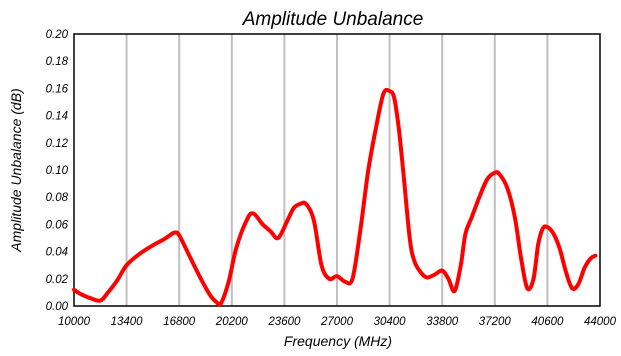 This screenshot has height=356, width=621. I want to click on x-tick-23600: 23600, so click(284, 322).